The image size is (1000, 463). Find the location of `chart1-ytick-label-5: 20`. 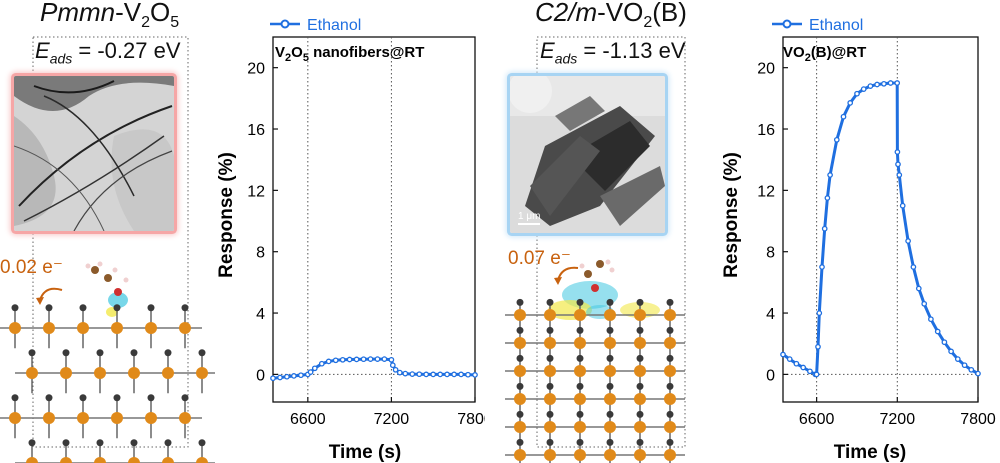

chart1-ytick-label-5: 20 is located at coordinates (256, 69).